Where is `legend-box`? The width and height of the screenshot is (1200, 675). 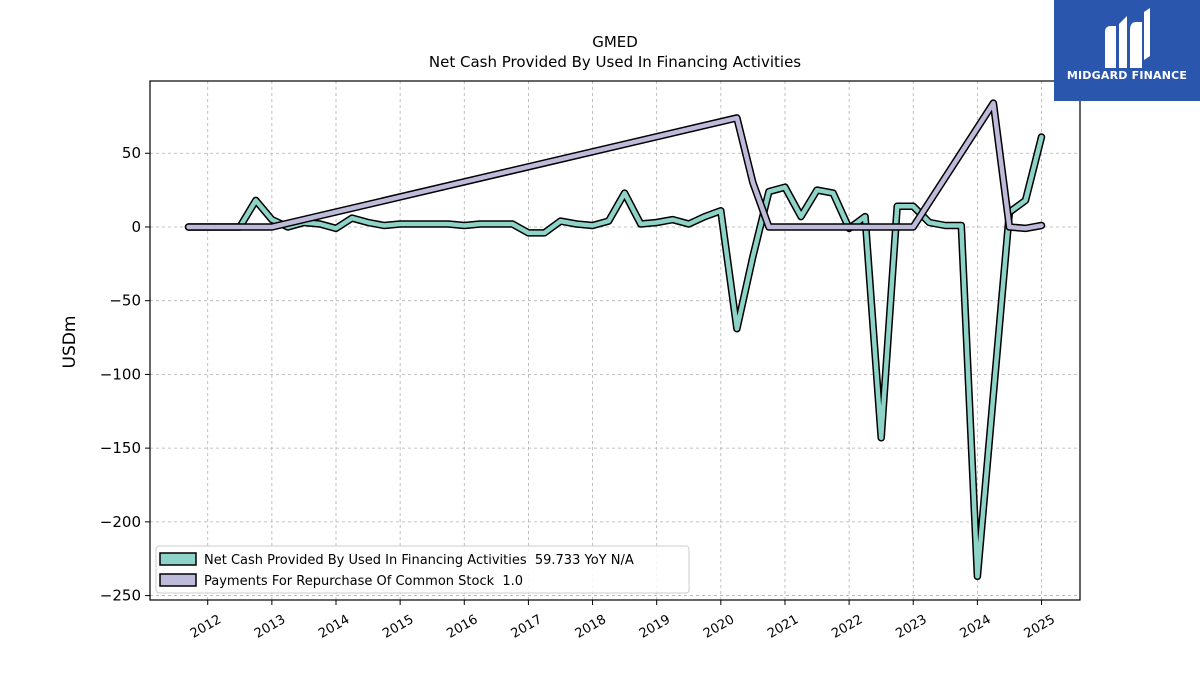 legend-box is located at coordinates (422, 569).